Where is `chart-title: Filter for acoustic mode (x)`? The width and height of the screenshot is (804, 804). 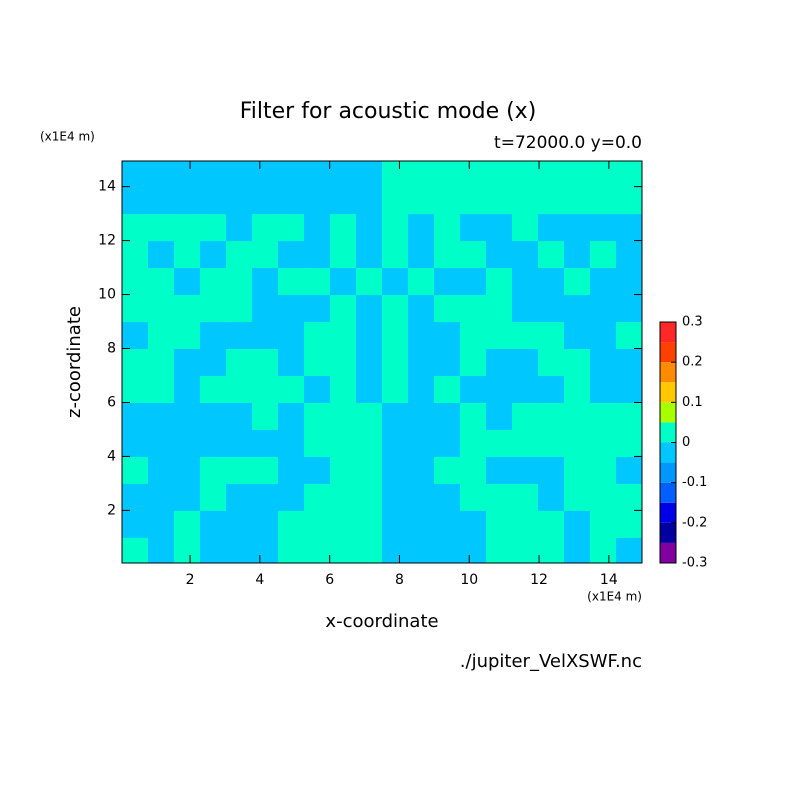
chart-title: Filter for acoustic mode (x) is located at coordinates (388, 111).